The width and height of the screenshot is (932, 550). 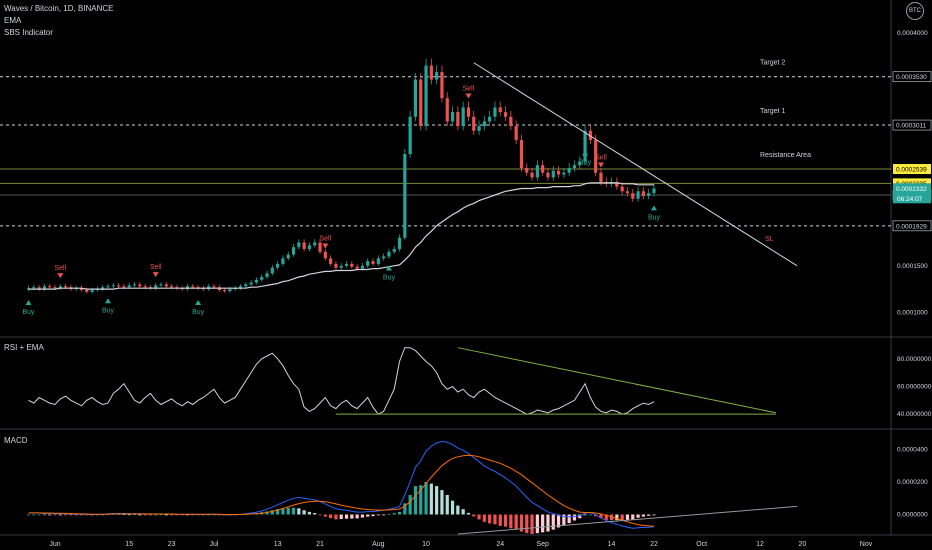 I want to click on indicator-ema-label: EMA, so click(x=13, y=20).